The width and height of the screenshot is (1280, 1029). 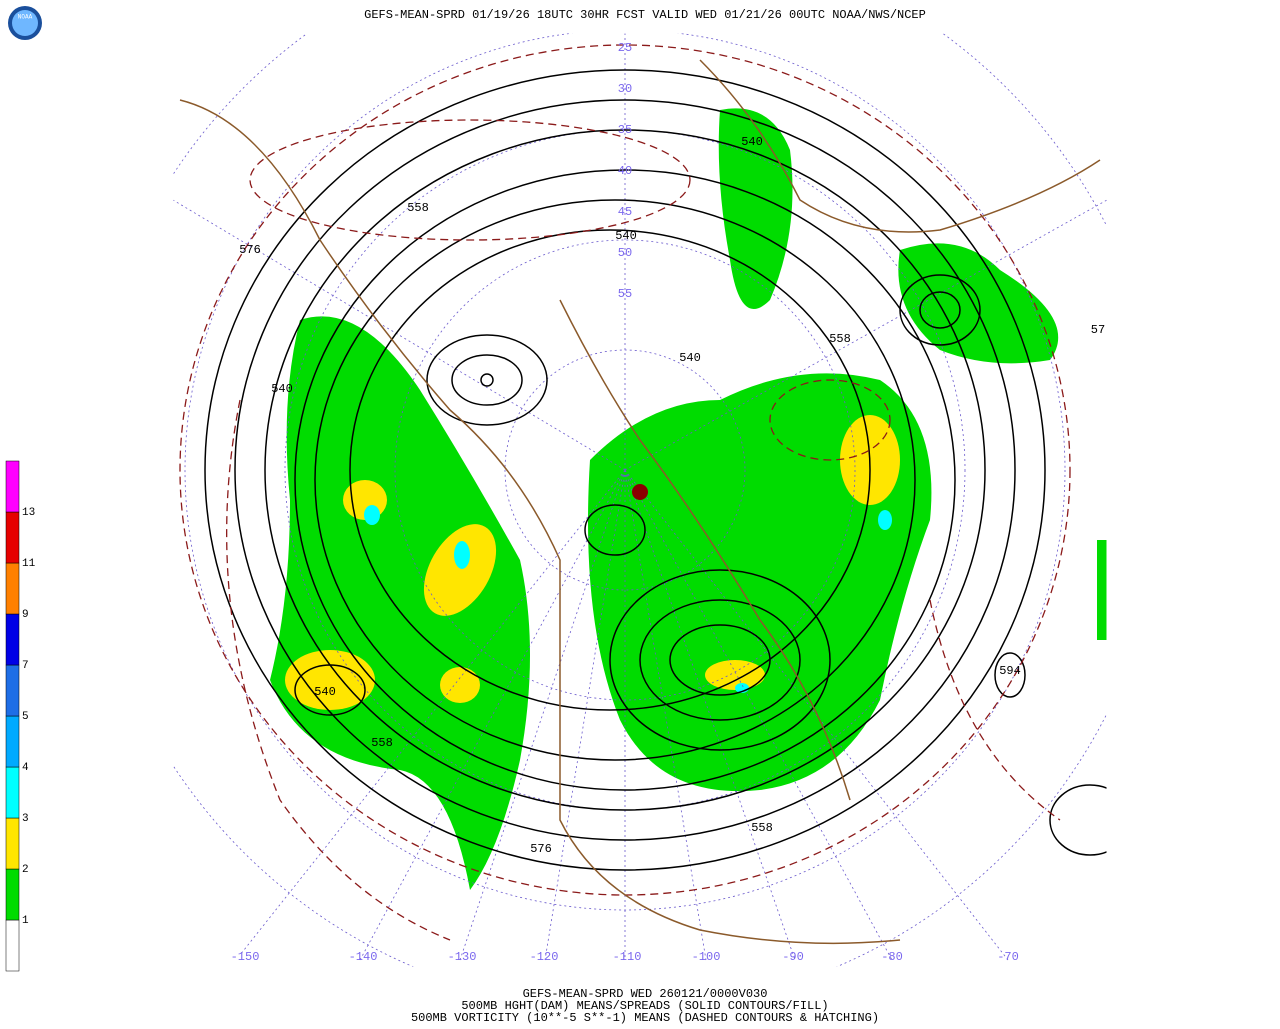 What do you see at coordinates (462, 957) in the screenshot?
I see `lon-label: -130` at bounding box center [462, 957].